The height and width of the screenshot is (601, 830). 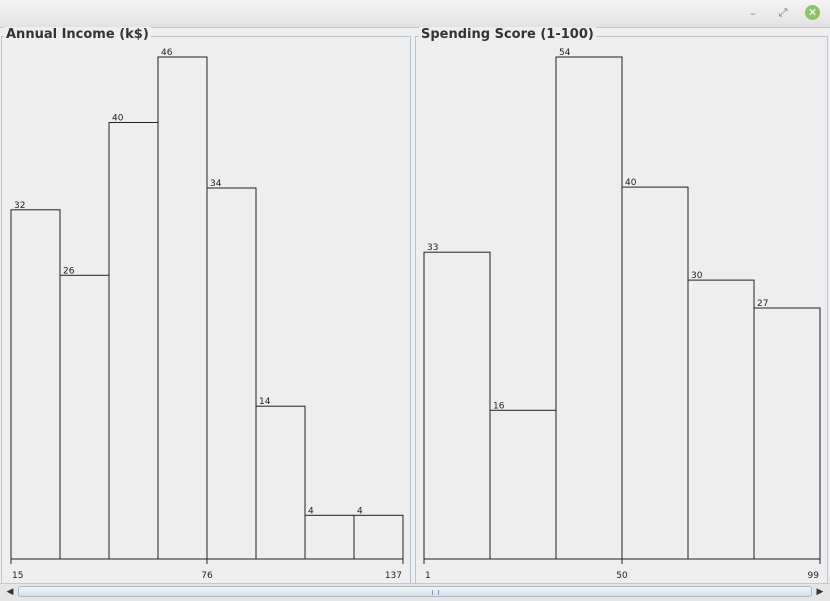 What do you see at coordinates (565, 53) in the screenshot?
I see `bar-value-label: 54` at bounding box center [565, 53].